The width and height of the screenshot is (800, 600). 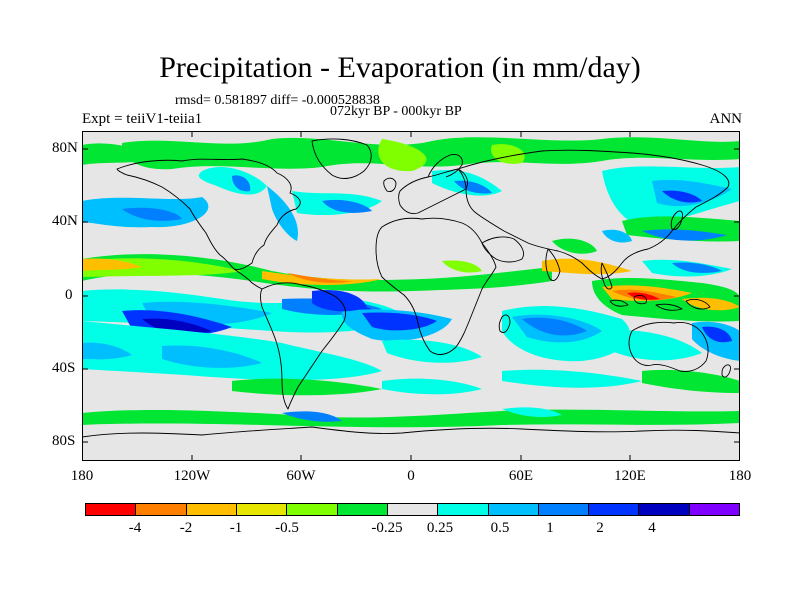 I want to click on colorbar-label: 0.25, so click(x=440, y=528).